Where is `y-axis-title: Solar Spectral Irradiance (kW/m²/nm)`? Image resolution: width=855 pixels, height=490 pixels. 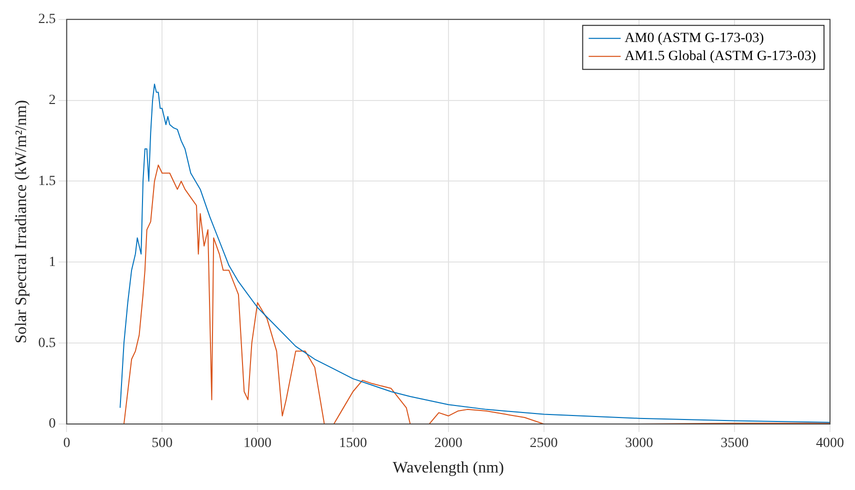 y-axis-title: Solar Spectral Irradiance (kW/m²/nm) is located at coordinates (21, 222).